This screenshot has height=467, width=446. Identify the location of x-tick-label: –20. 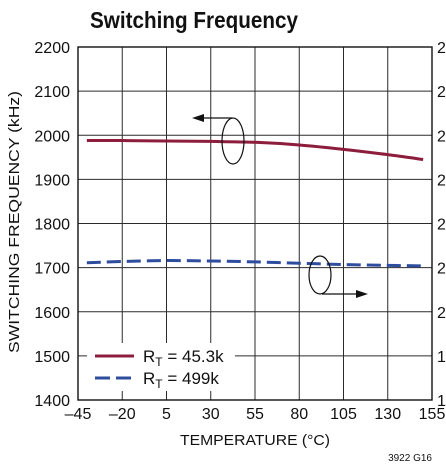
(122, 414).